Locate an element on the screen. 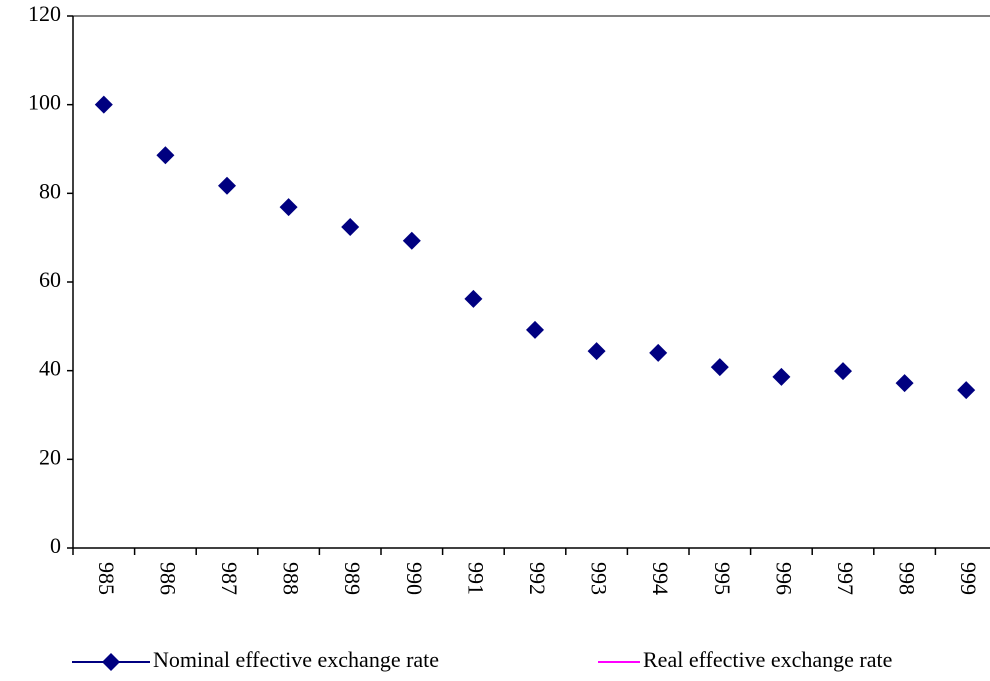 The height and width of the screenshot is (681, 990). x-tick-label: 989 is located at coordinates (352, 578).